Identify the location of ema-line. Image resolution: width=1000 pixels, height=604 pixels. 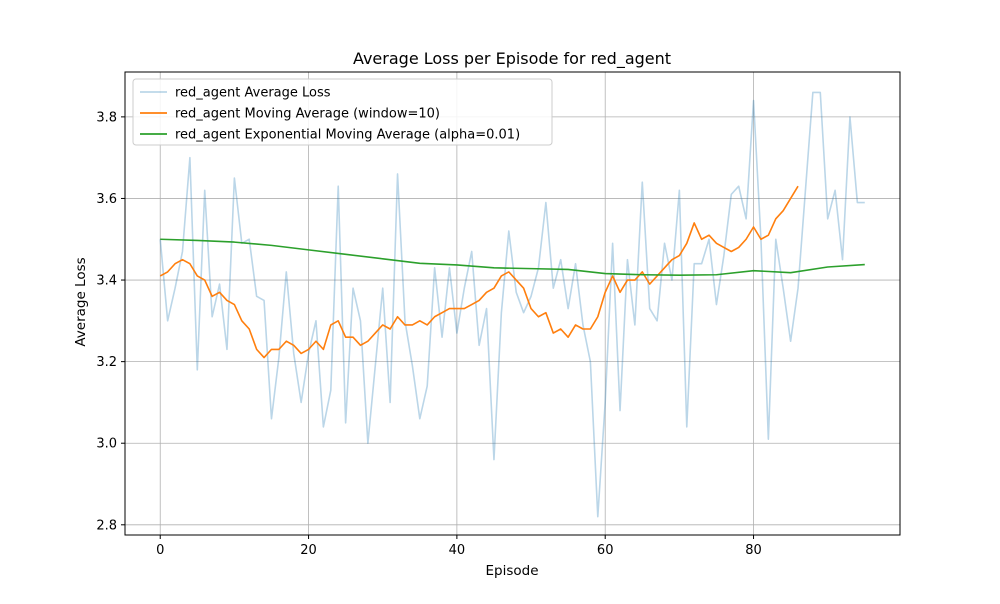
(512, 257).